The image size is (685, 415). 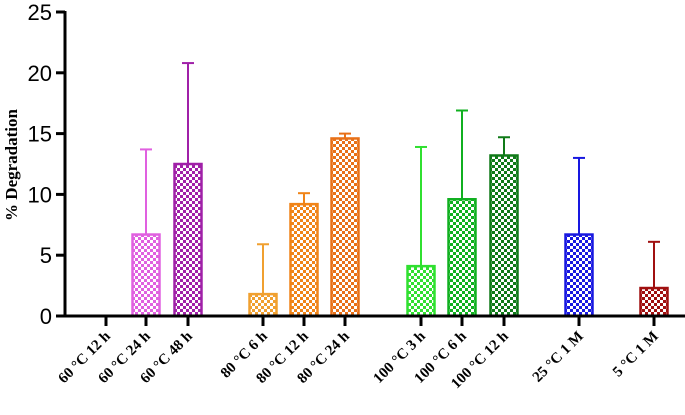 I want to click on x-tick-label: 5 °C 1 M, so click(x=636, y=355).